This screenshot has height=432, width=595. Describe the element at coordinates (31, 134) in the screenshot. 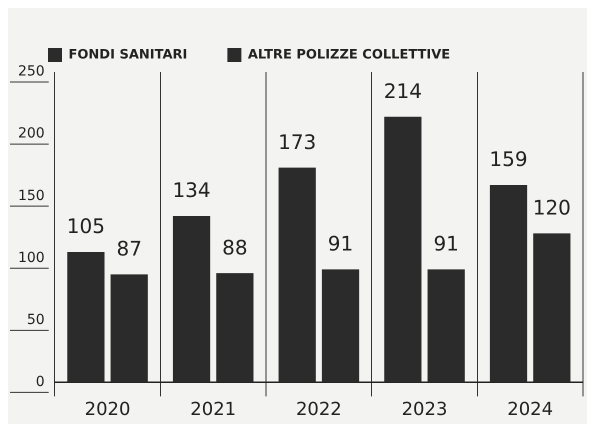

I see `y-tick-label: 200` at that location.